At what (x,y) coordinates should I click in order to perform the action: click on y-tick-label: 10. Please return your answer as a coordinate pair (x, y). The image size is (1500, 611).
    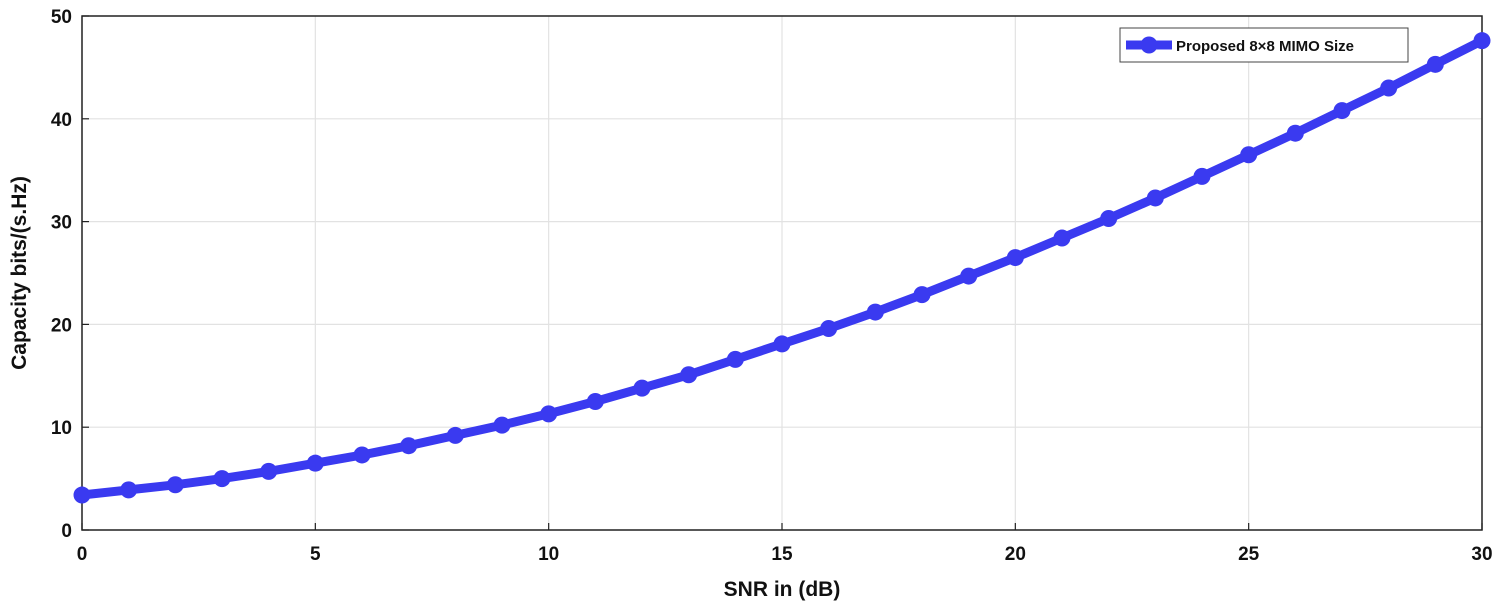
    Looking at the image, I should click on (61, 428).